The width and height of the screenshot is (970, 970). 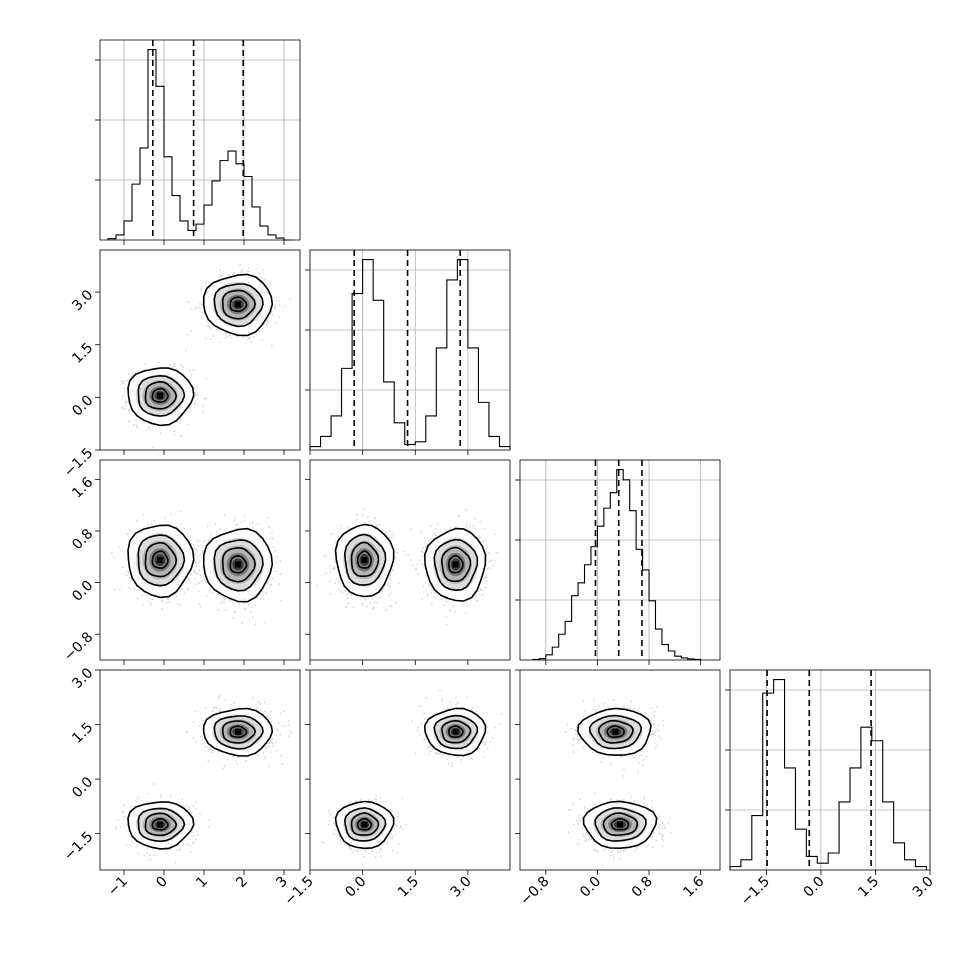 What do you see at coordinates (868, 887) in the screenshot?
I see `x-tick-label: 1.5` at bounding box center [868, 887].